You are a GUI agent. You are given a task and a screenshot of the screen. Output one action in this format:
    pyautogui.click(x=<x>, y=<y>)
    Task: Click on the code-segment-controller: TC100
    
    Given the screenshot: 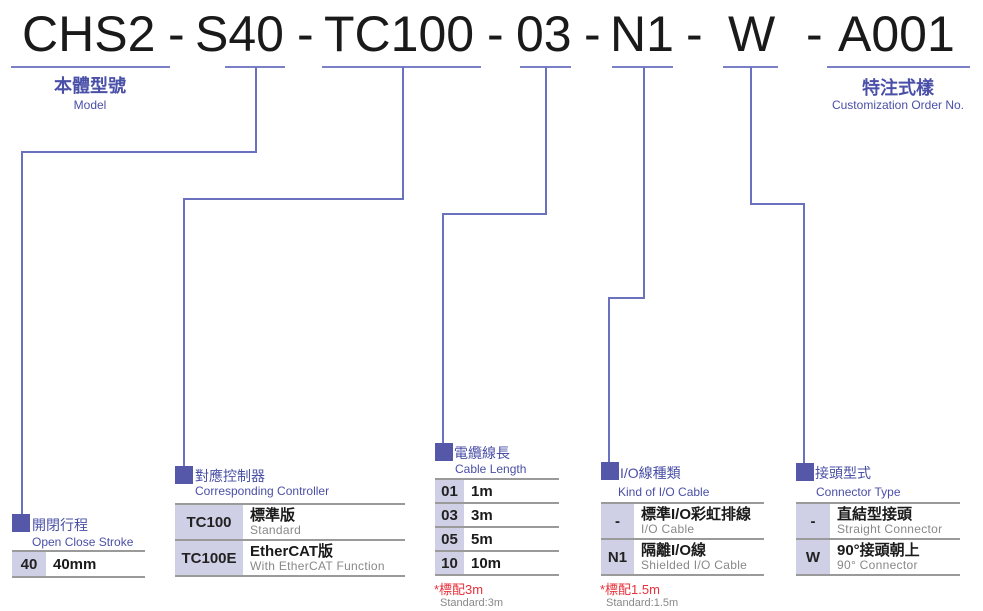 What is the action you would take?
    pyautogui.click(x=399, y=34)
    